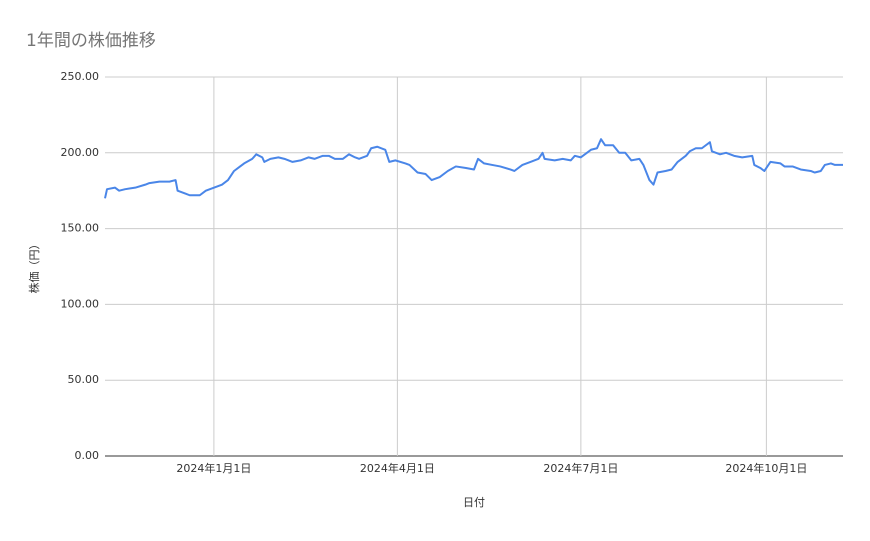 Image resolution: width=870 pixels, height=541 pixels. Describe the element at coordinates (80, 76) in the screenshot. I see `y-tick-label: 250.00` at that location.